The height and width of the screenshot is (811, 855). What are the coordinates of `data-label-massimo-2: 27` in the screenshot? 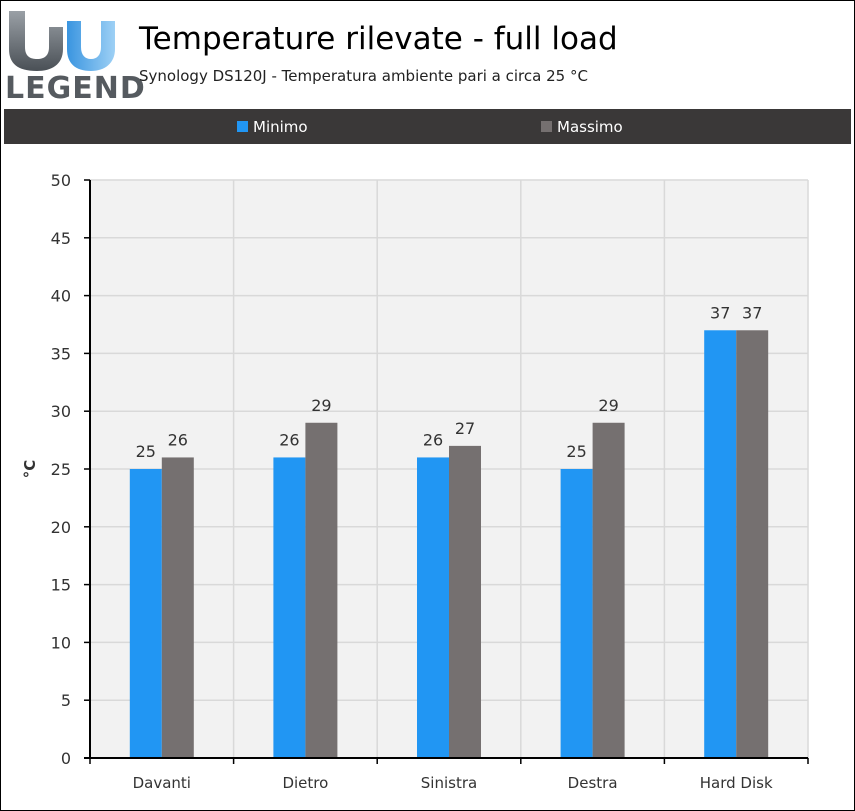 It's located at (465, 428).